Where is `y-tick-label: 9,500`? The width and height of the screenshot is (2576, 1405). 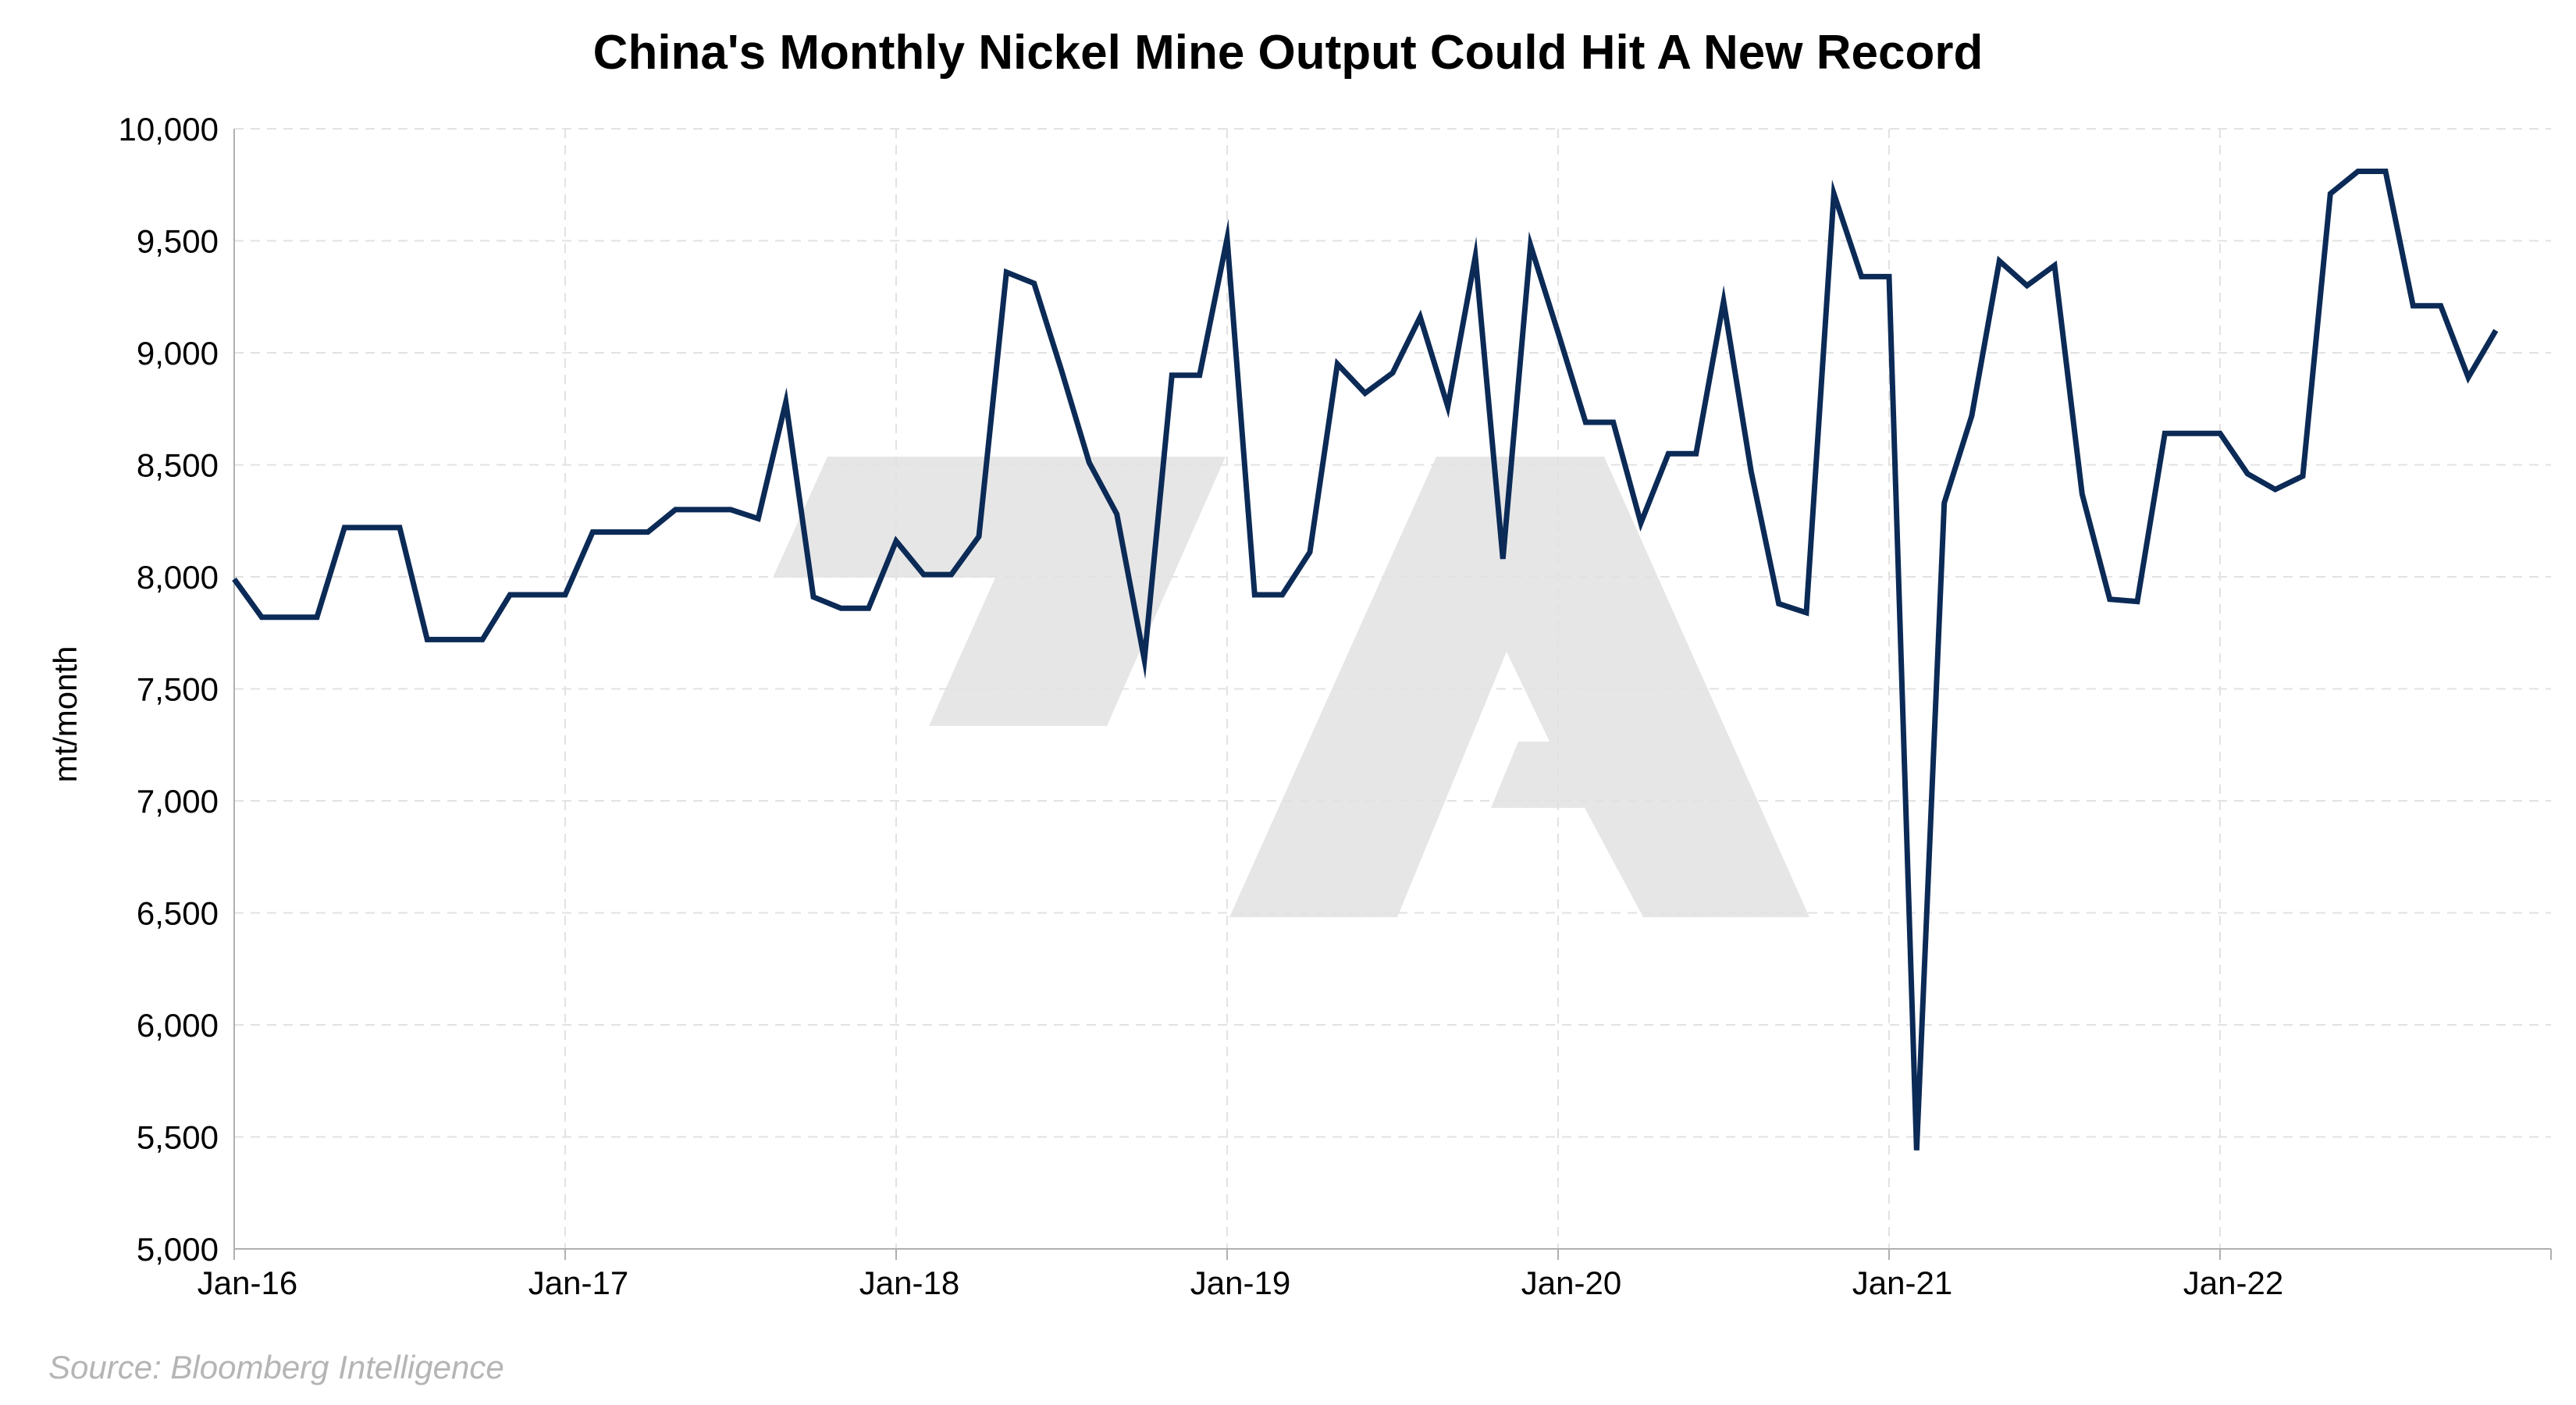 y-tick-label: 9,500 is located at coordinates (178, 241).